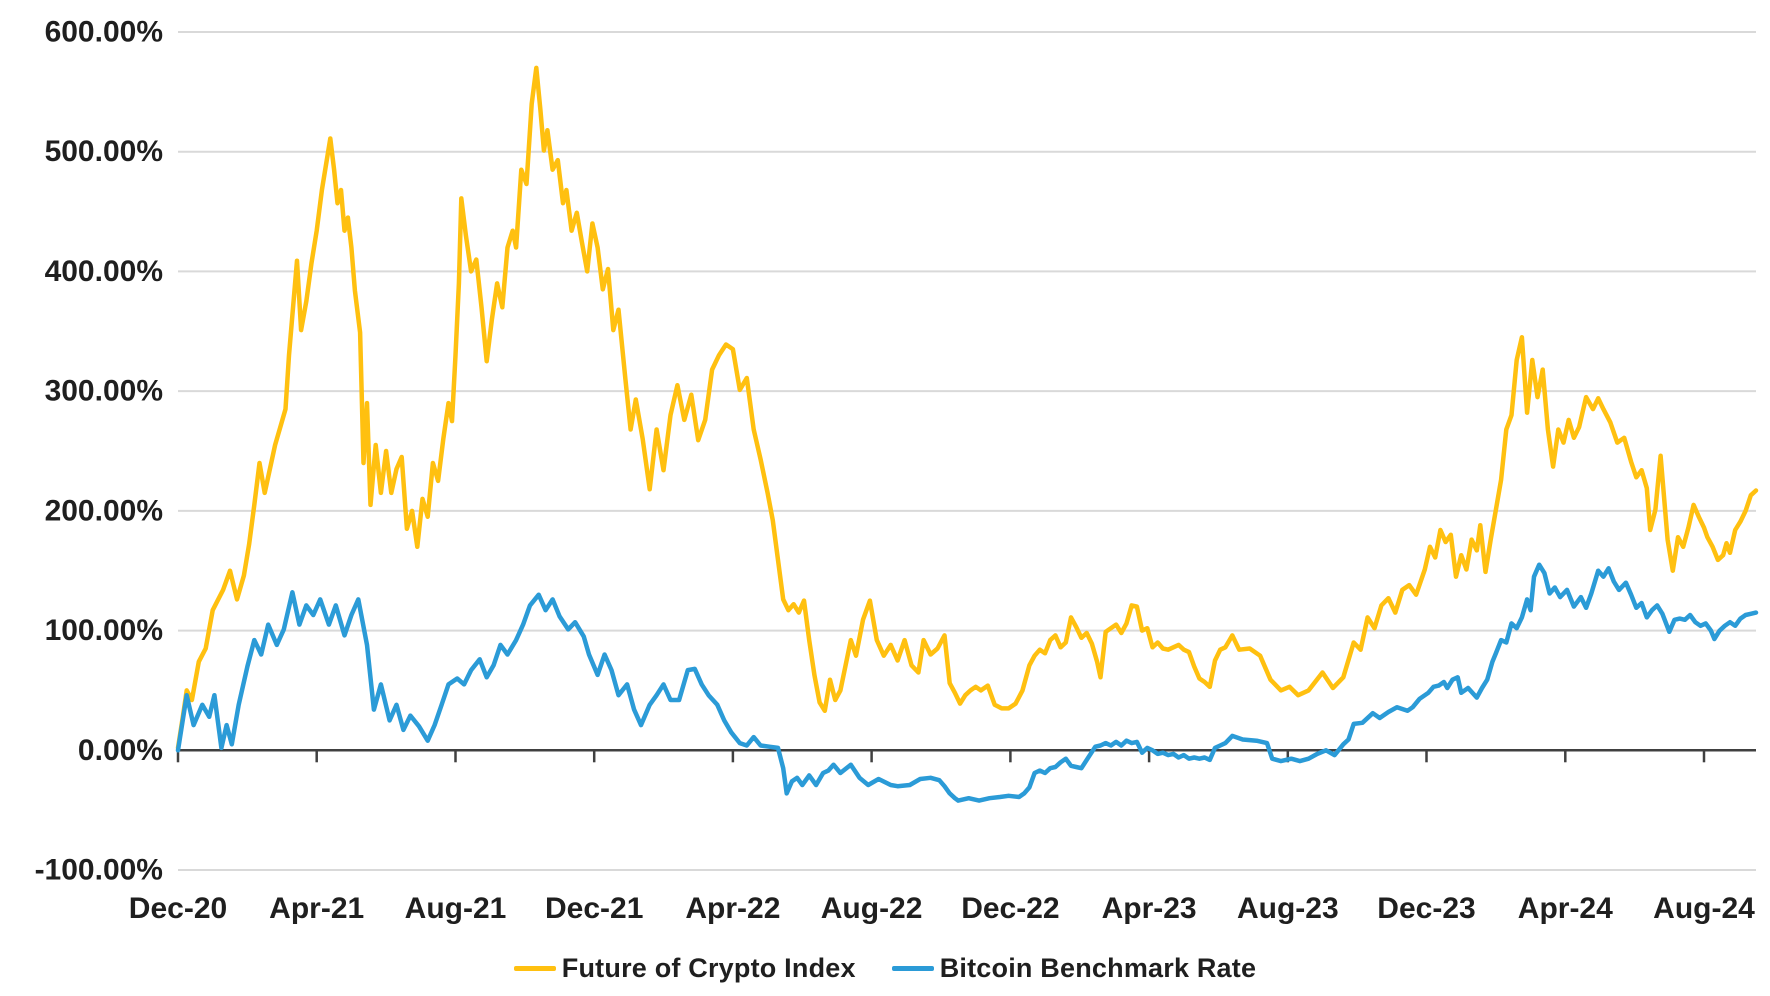 Image resolution: width=1770 pixels, height=996 pixels. I want to click on x-axis-label: Dec-21, so click(594, 908).